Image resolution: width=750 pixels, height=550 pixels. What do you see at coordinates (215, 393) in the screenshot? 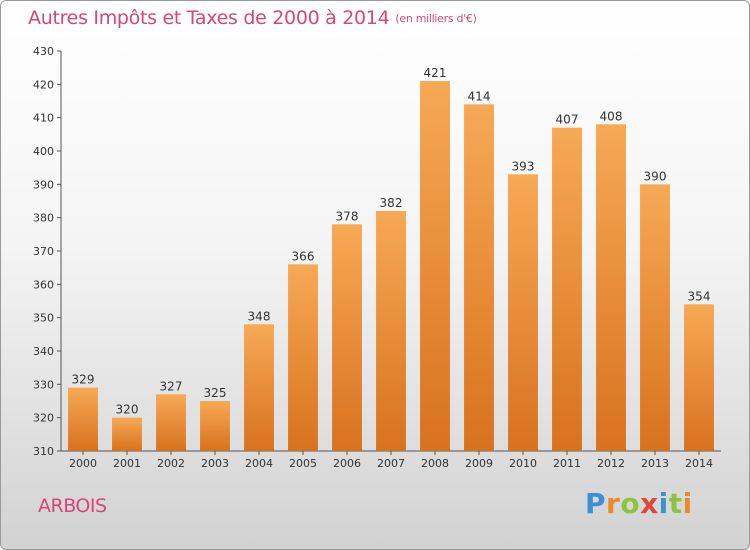
I see `data-label: 325` at bounding box center [215, 393].